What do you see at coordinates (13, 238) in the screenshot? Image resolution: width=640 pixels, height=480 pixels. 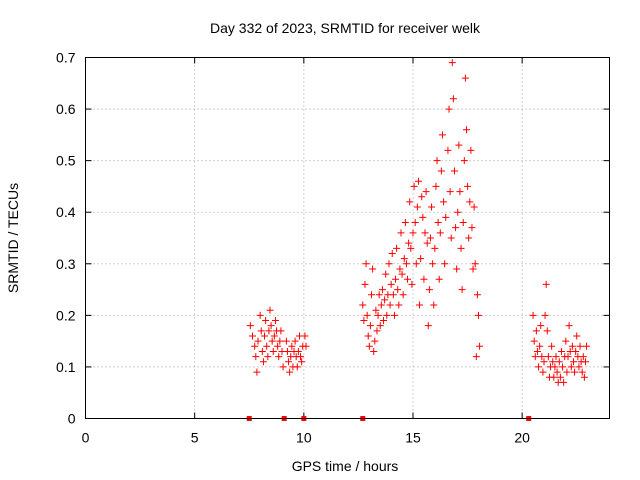 I see `y-axis-label: SRMTID / TECUs` at bounding box center [13, 238].